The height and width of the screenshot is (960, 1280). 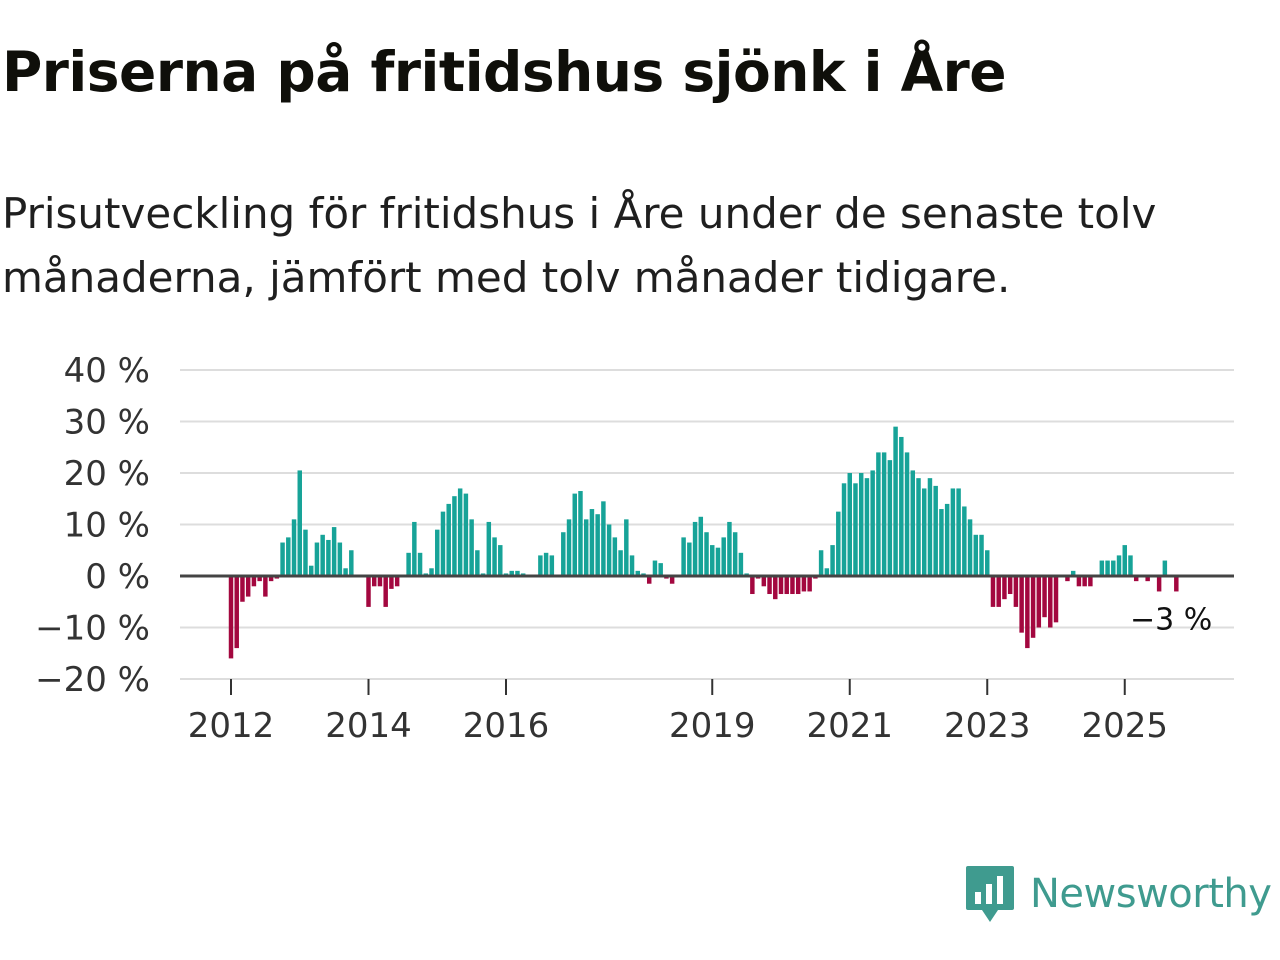 What do you see at coordinates (990, 894) in the screenshot?
I see `newsworthy-logo-icon` at bounding box center [990, 894].